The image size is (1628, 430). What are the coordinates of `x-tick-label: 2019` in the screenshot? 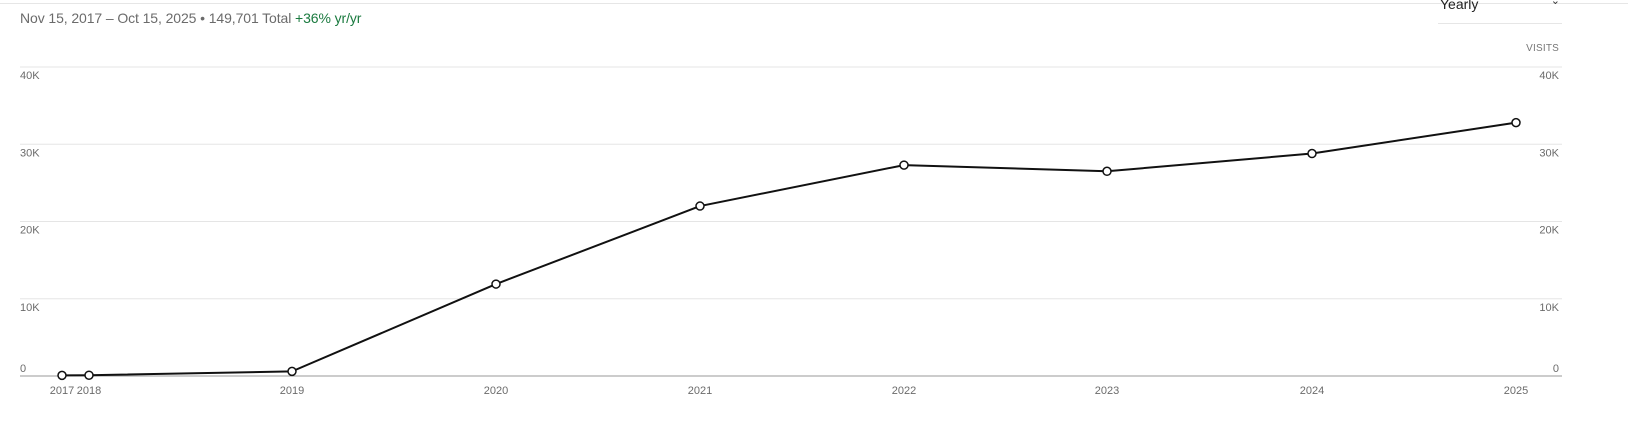 It's located at (292, 391).